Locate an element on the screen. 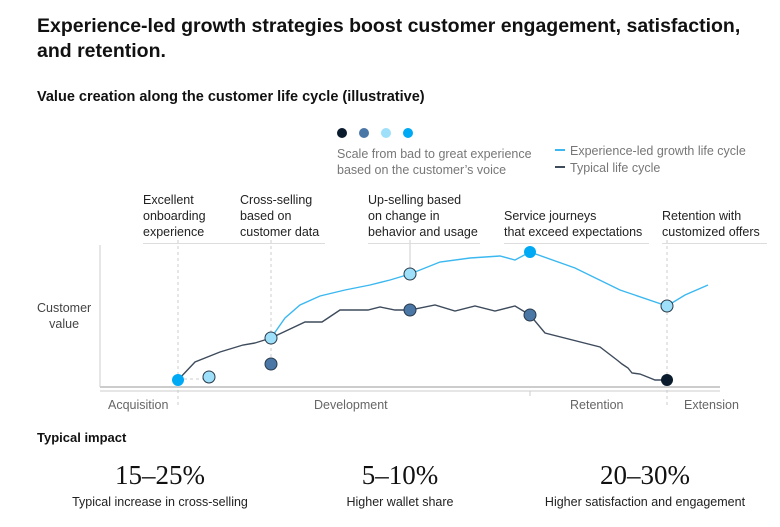 This screenshot has height=527, width=780. impact-cross-selling: 15–25% Typical increase in cross-selling is located at coordinates (160, 484).